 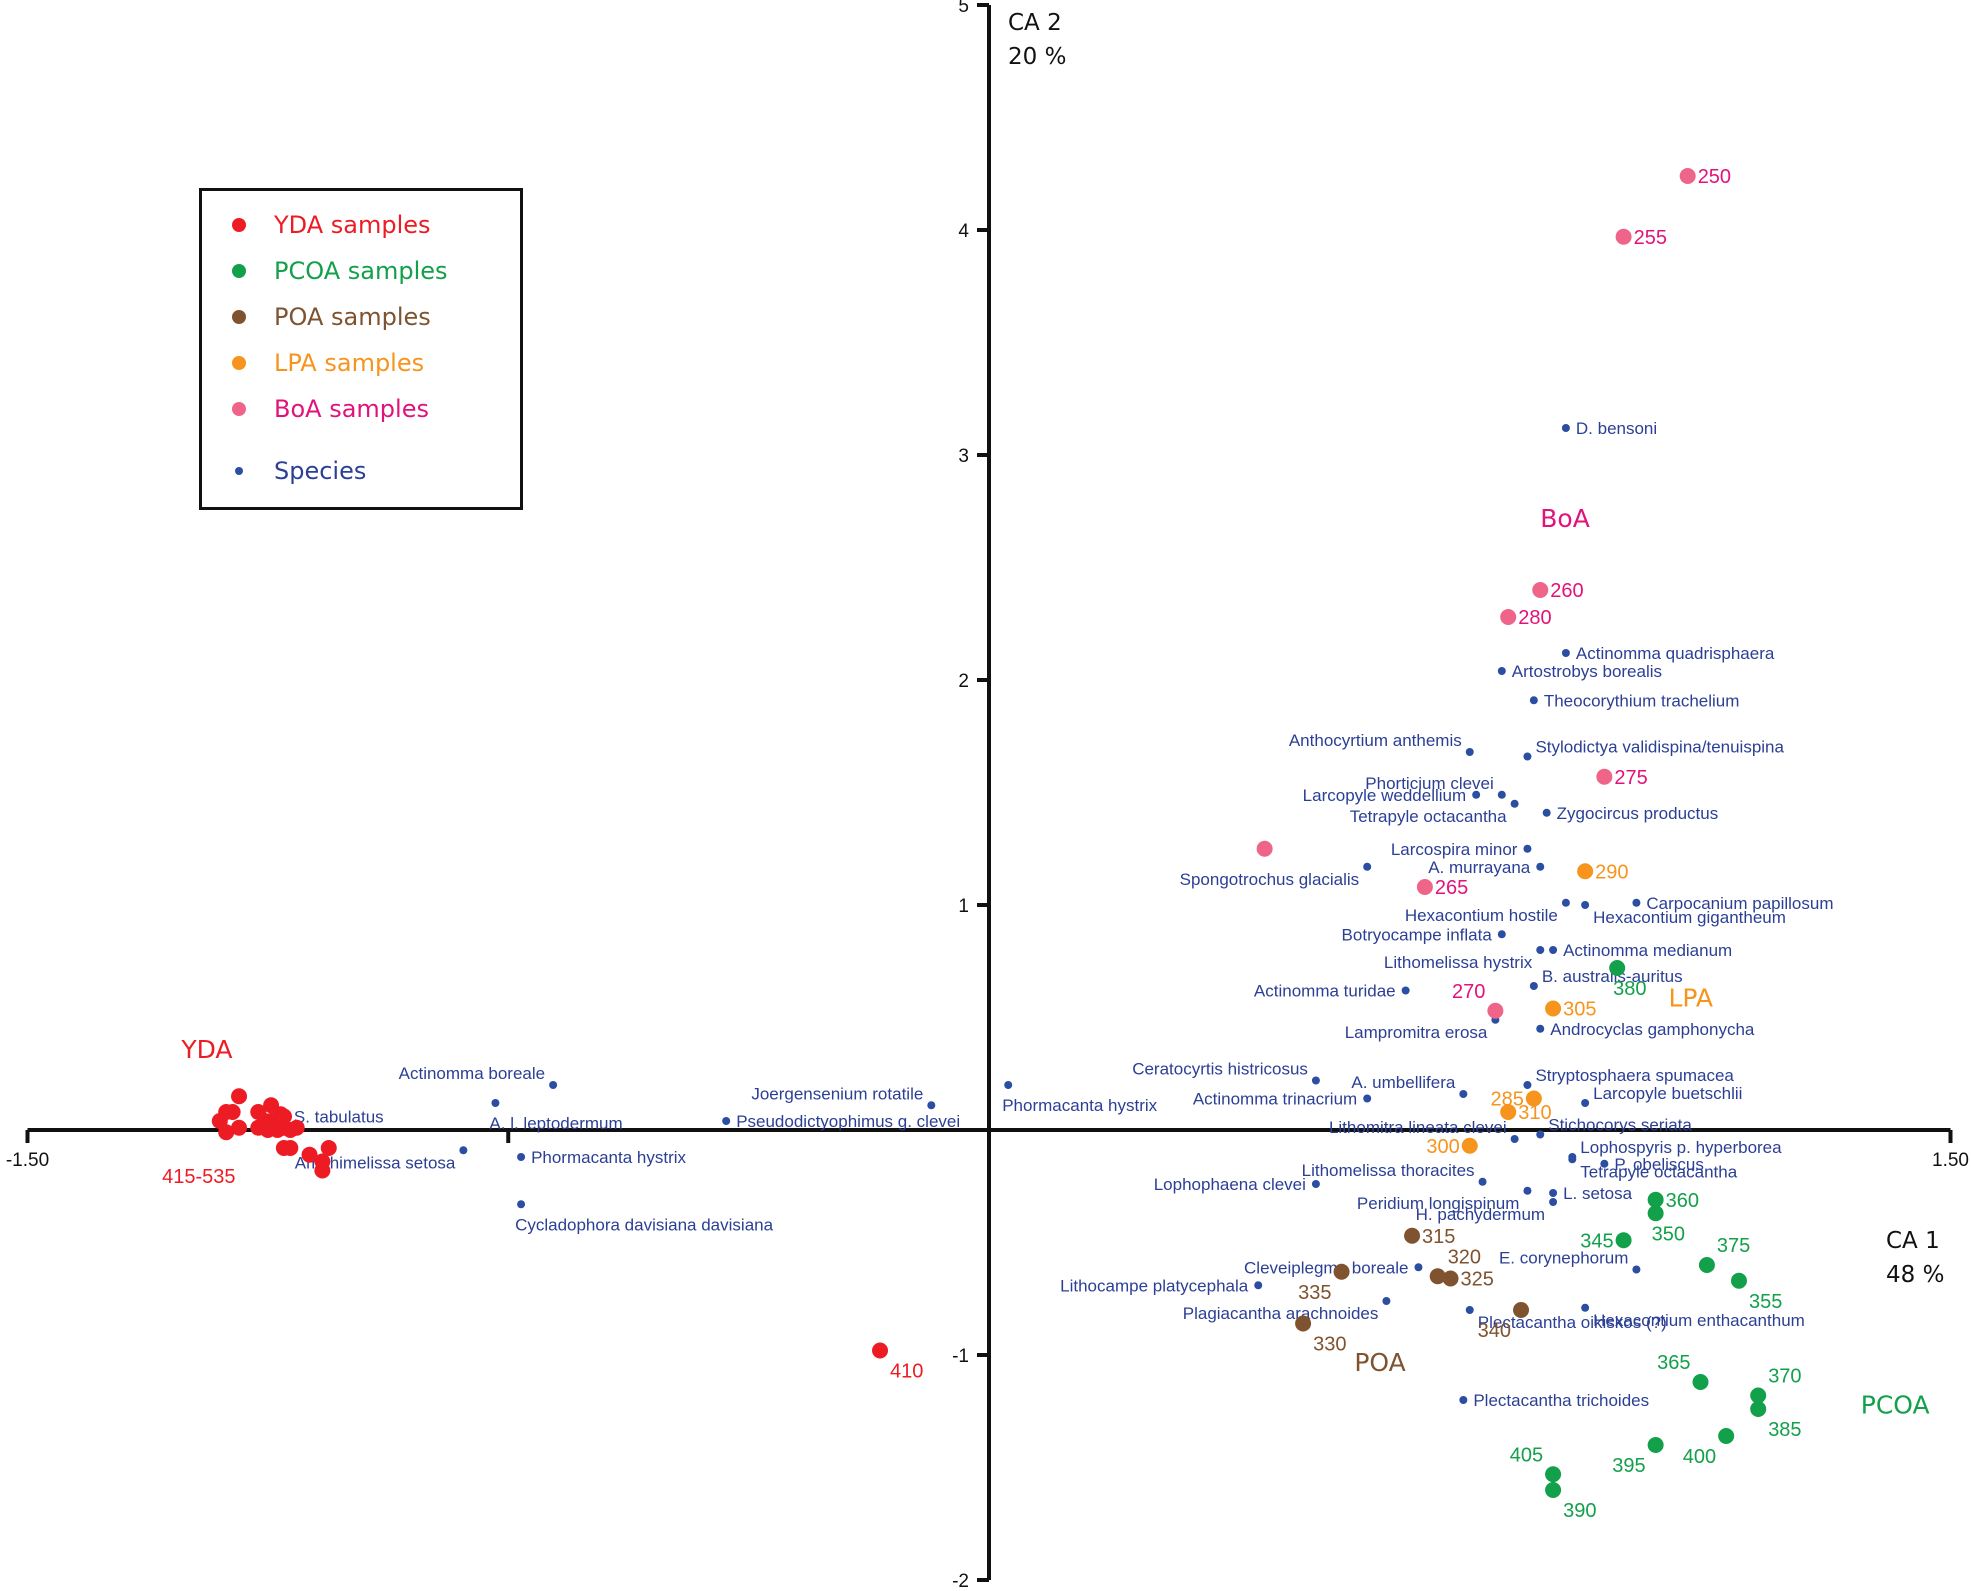 I want to click on species-label: Lithomitra lineata clevei, so click(x=1418, y=1127).